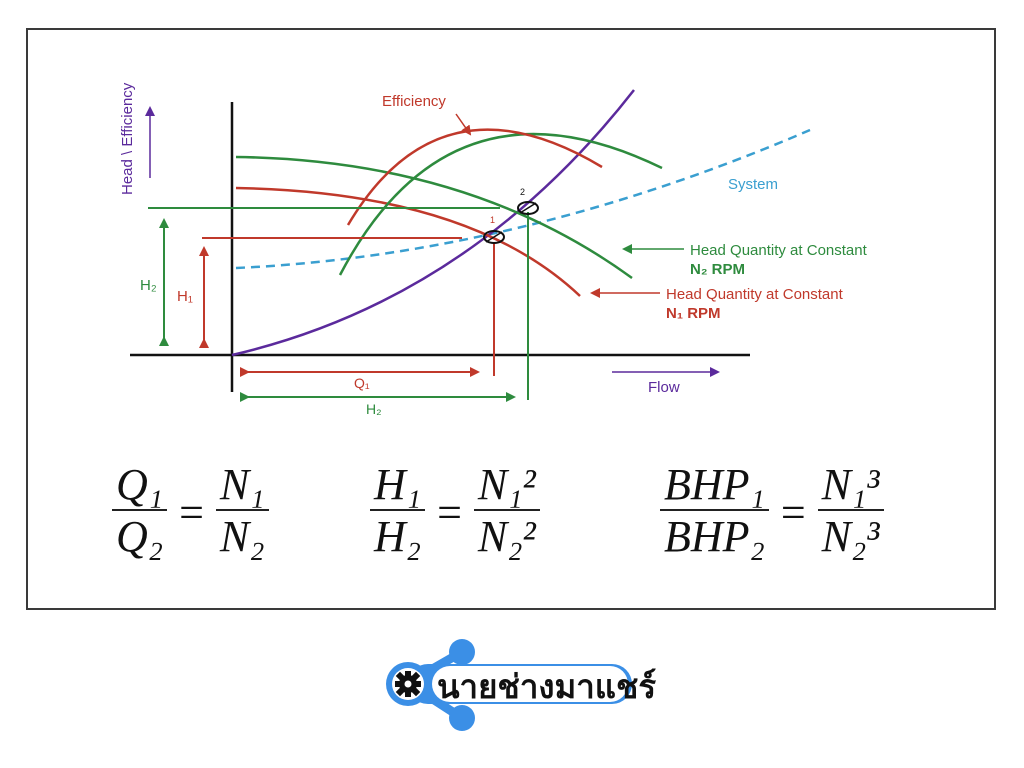  I want to click on n1-curve-label-line1: Head Quantity at Constant, so click(755, 294).